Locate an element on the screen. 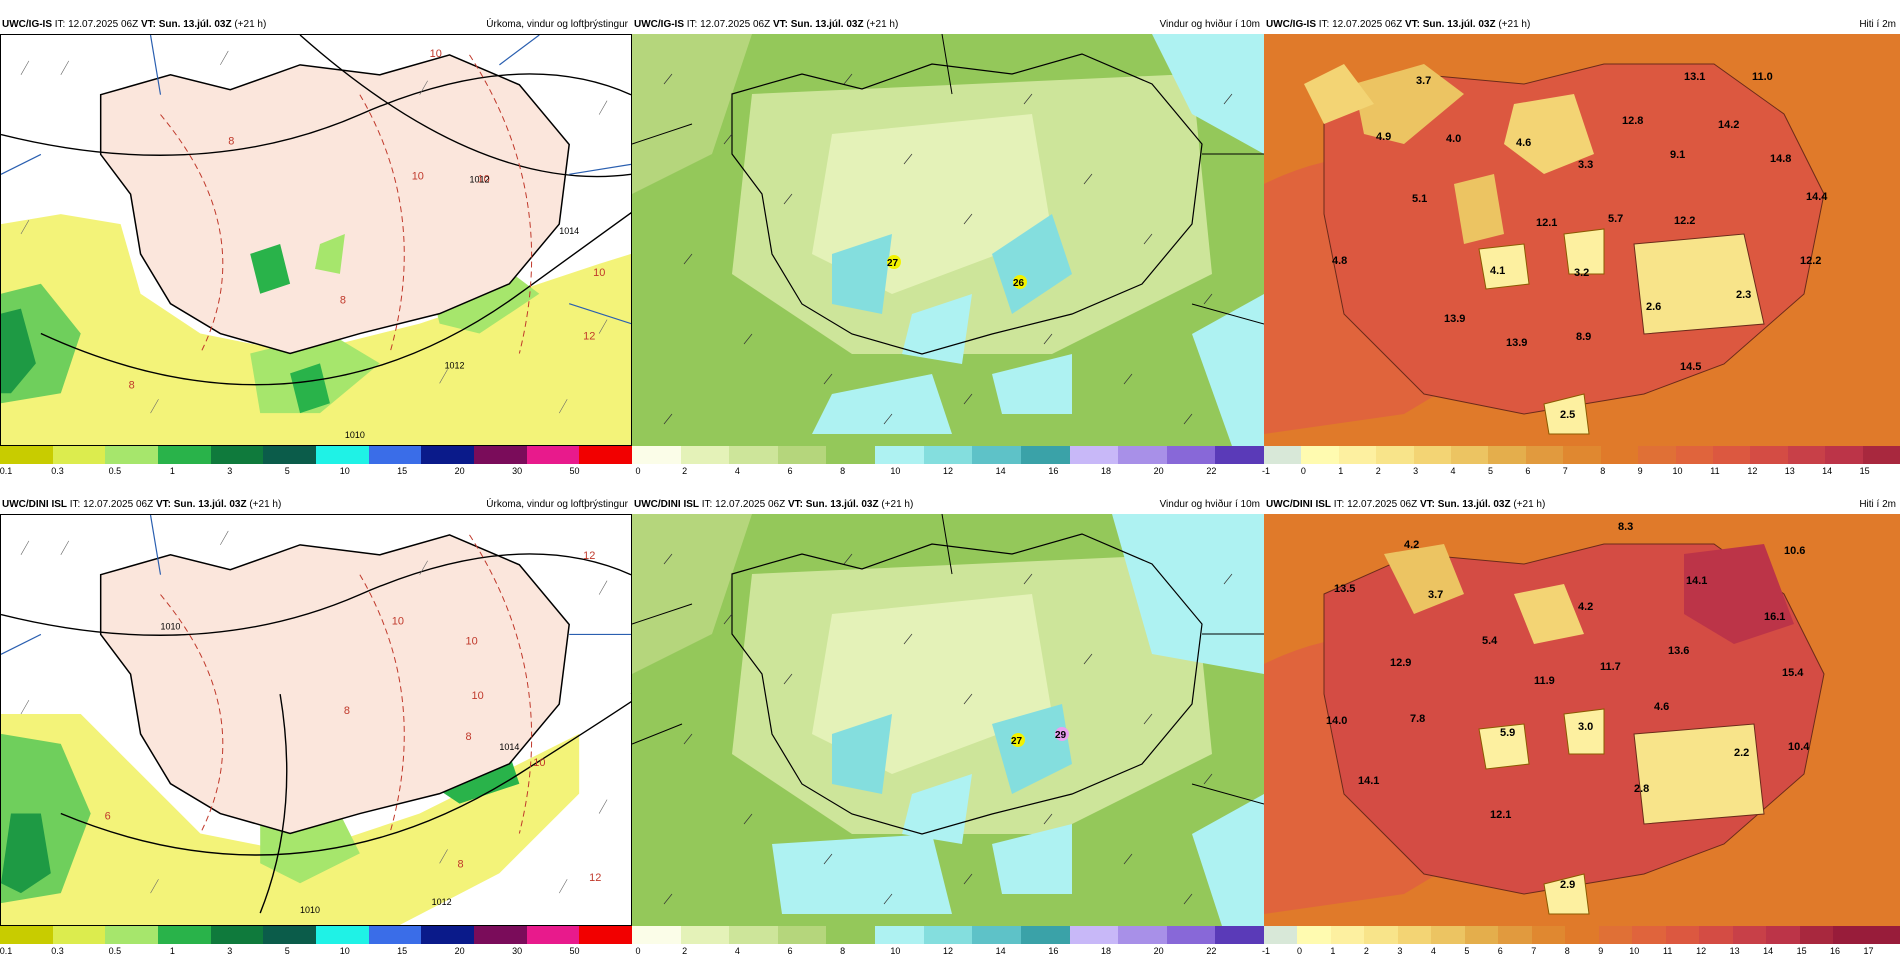  model-name: UWC/DINI ISL is located at coordinates (666, 504).